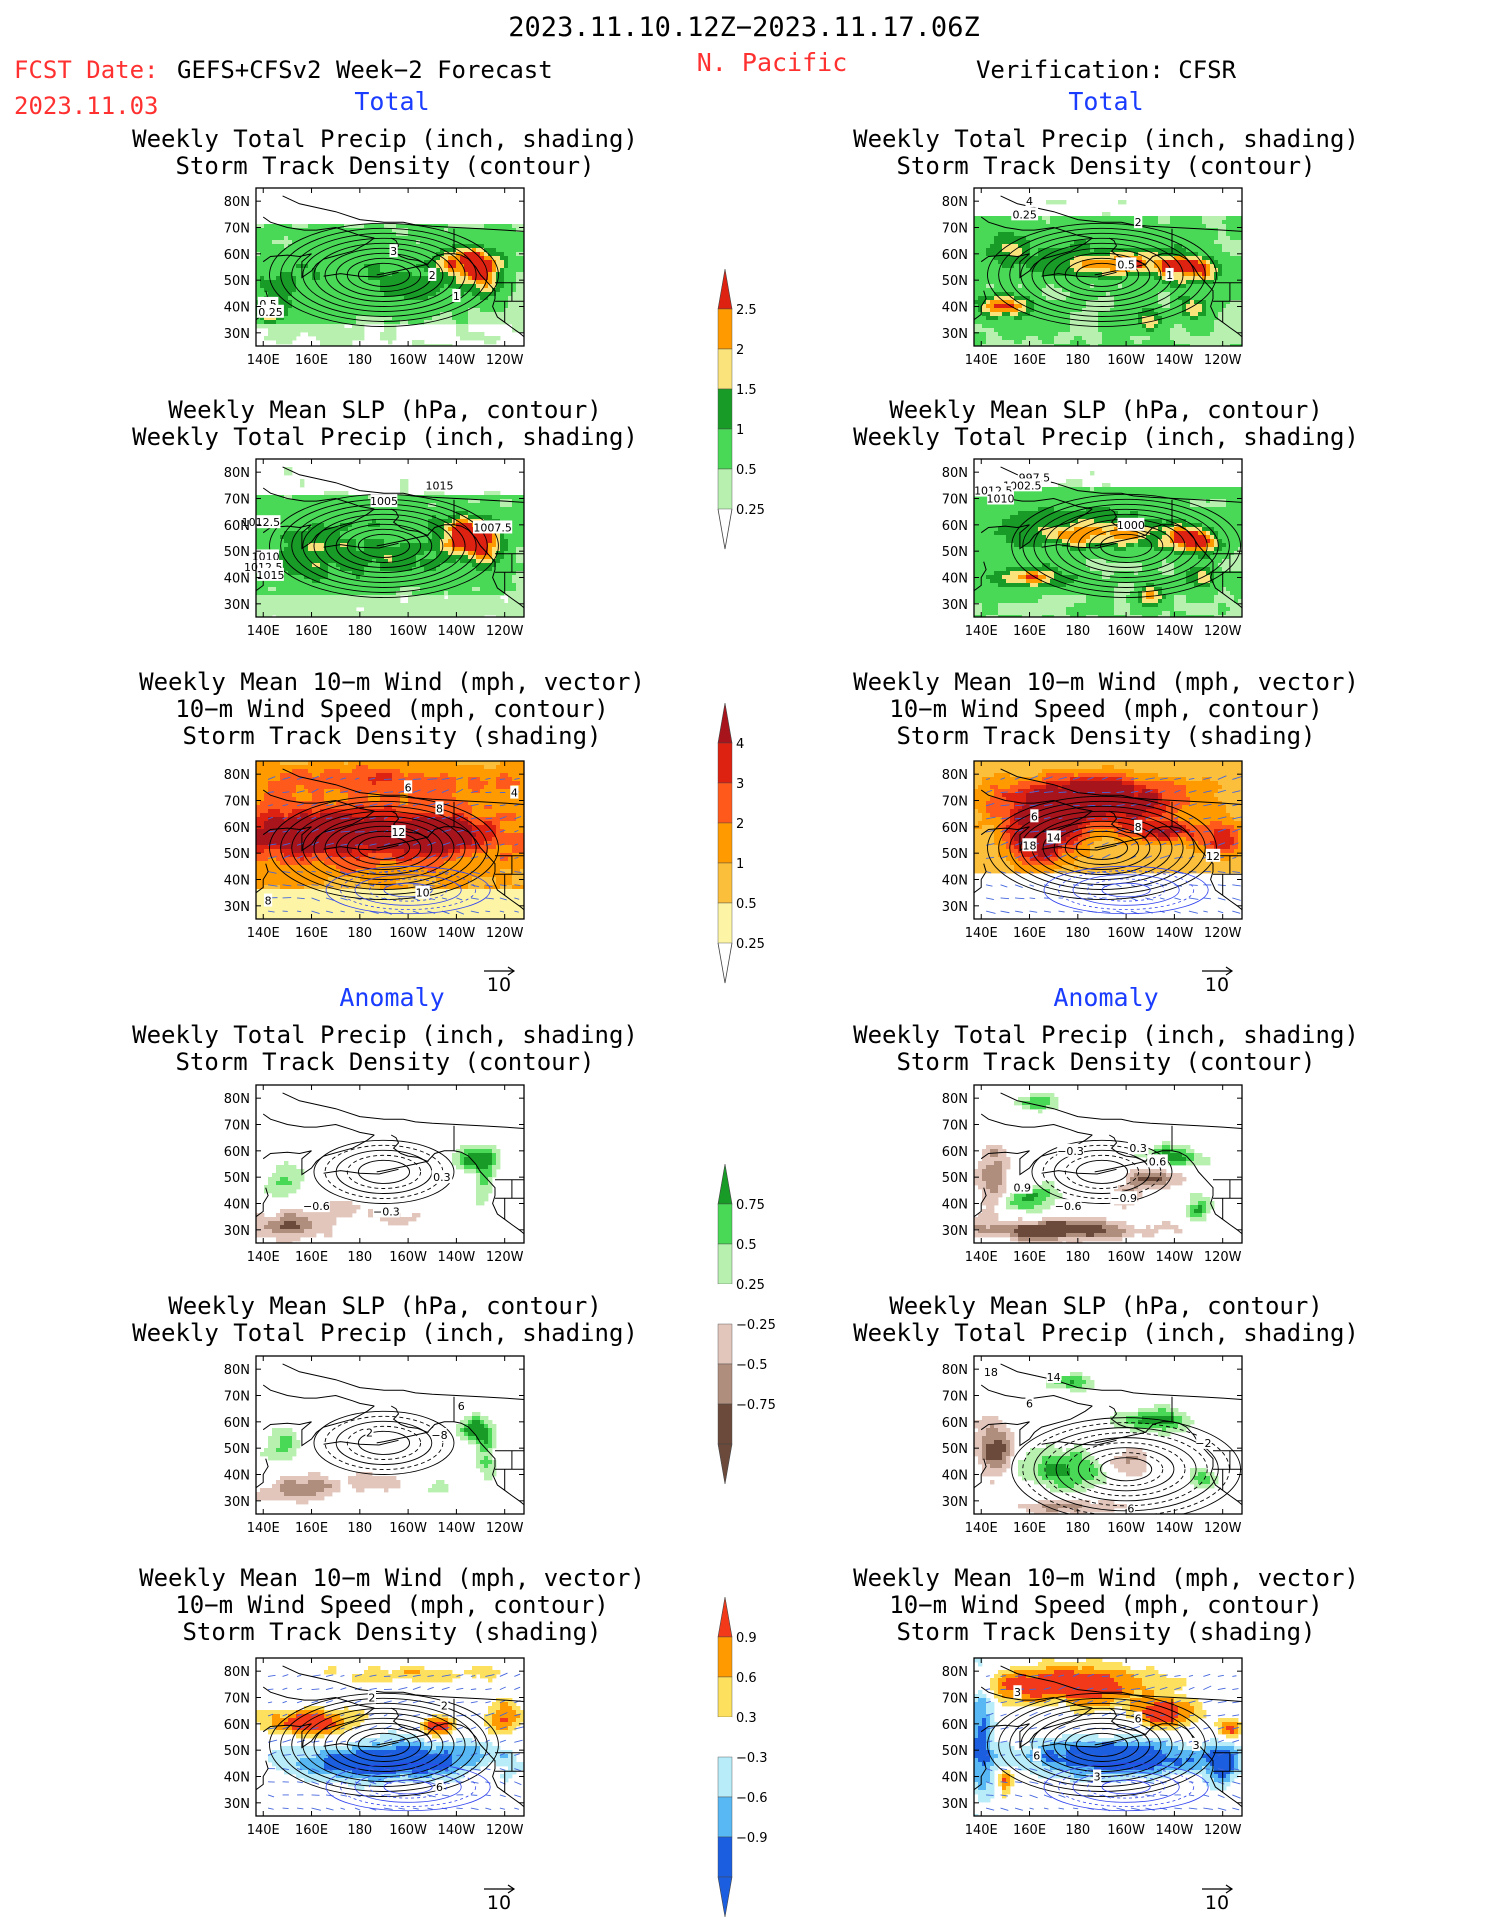  Describe the element at coordinates (740, 744) in the screenshot. I see `colorbar-tick-label: 4` at that location.